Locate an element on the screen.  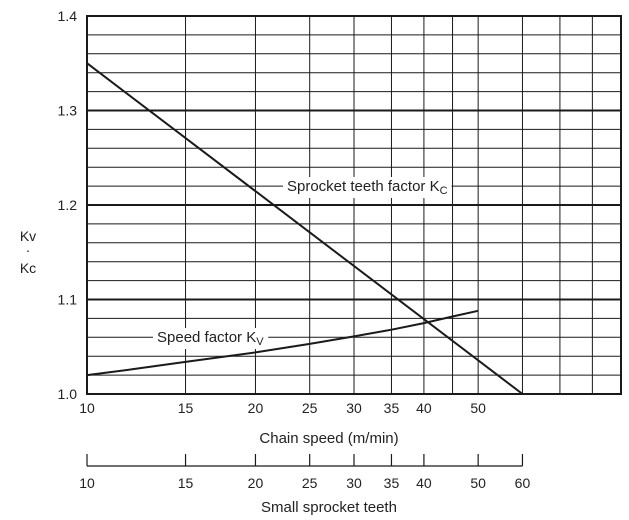
x-tick-label: 35 is located at coordinates (392, 408).